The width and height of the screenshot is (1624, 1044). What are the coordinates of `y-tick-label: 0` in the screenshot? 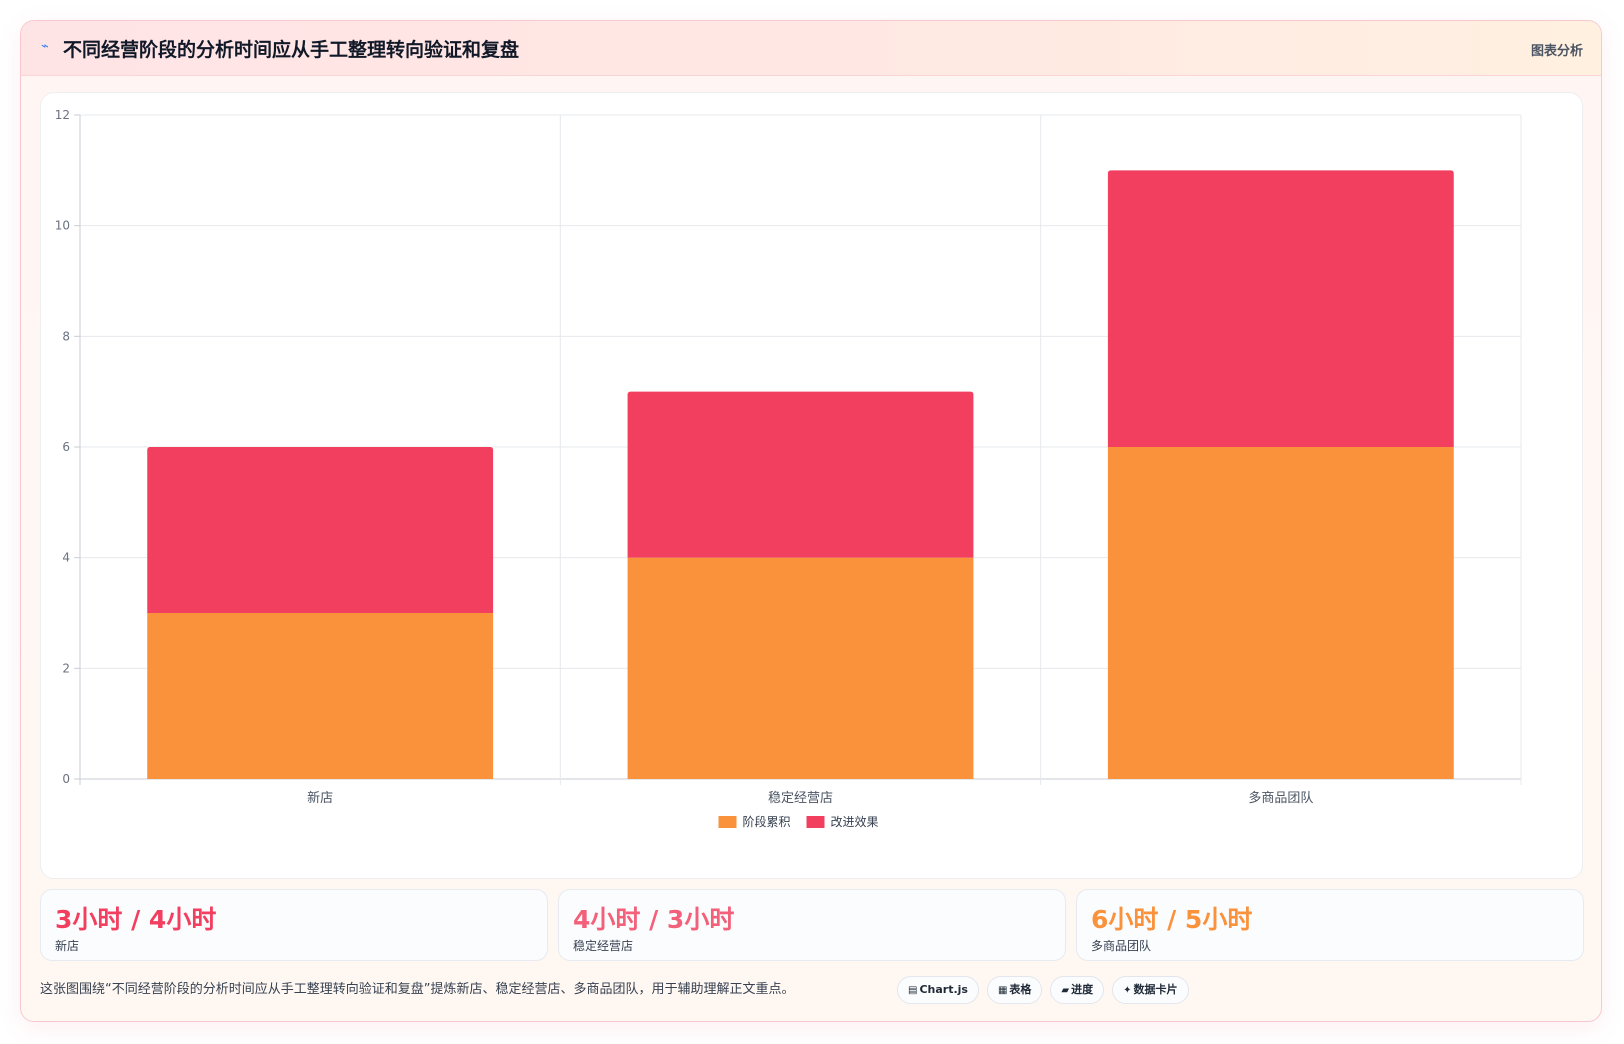 It's located at (66, 779).